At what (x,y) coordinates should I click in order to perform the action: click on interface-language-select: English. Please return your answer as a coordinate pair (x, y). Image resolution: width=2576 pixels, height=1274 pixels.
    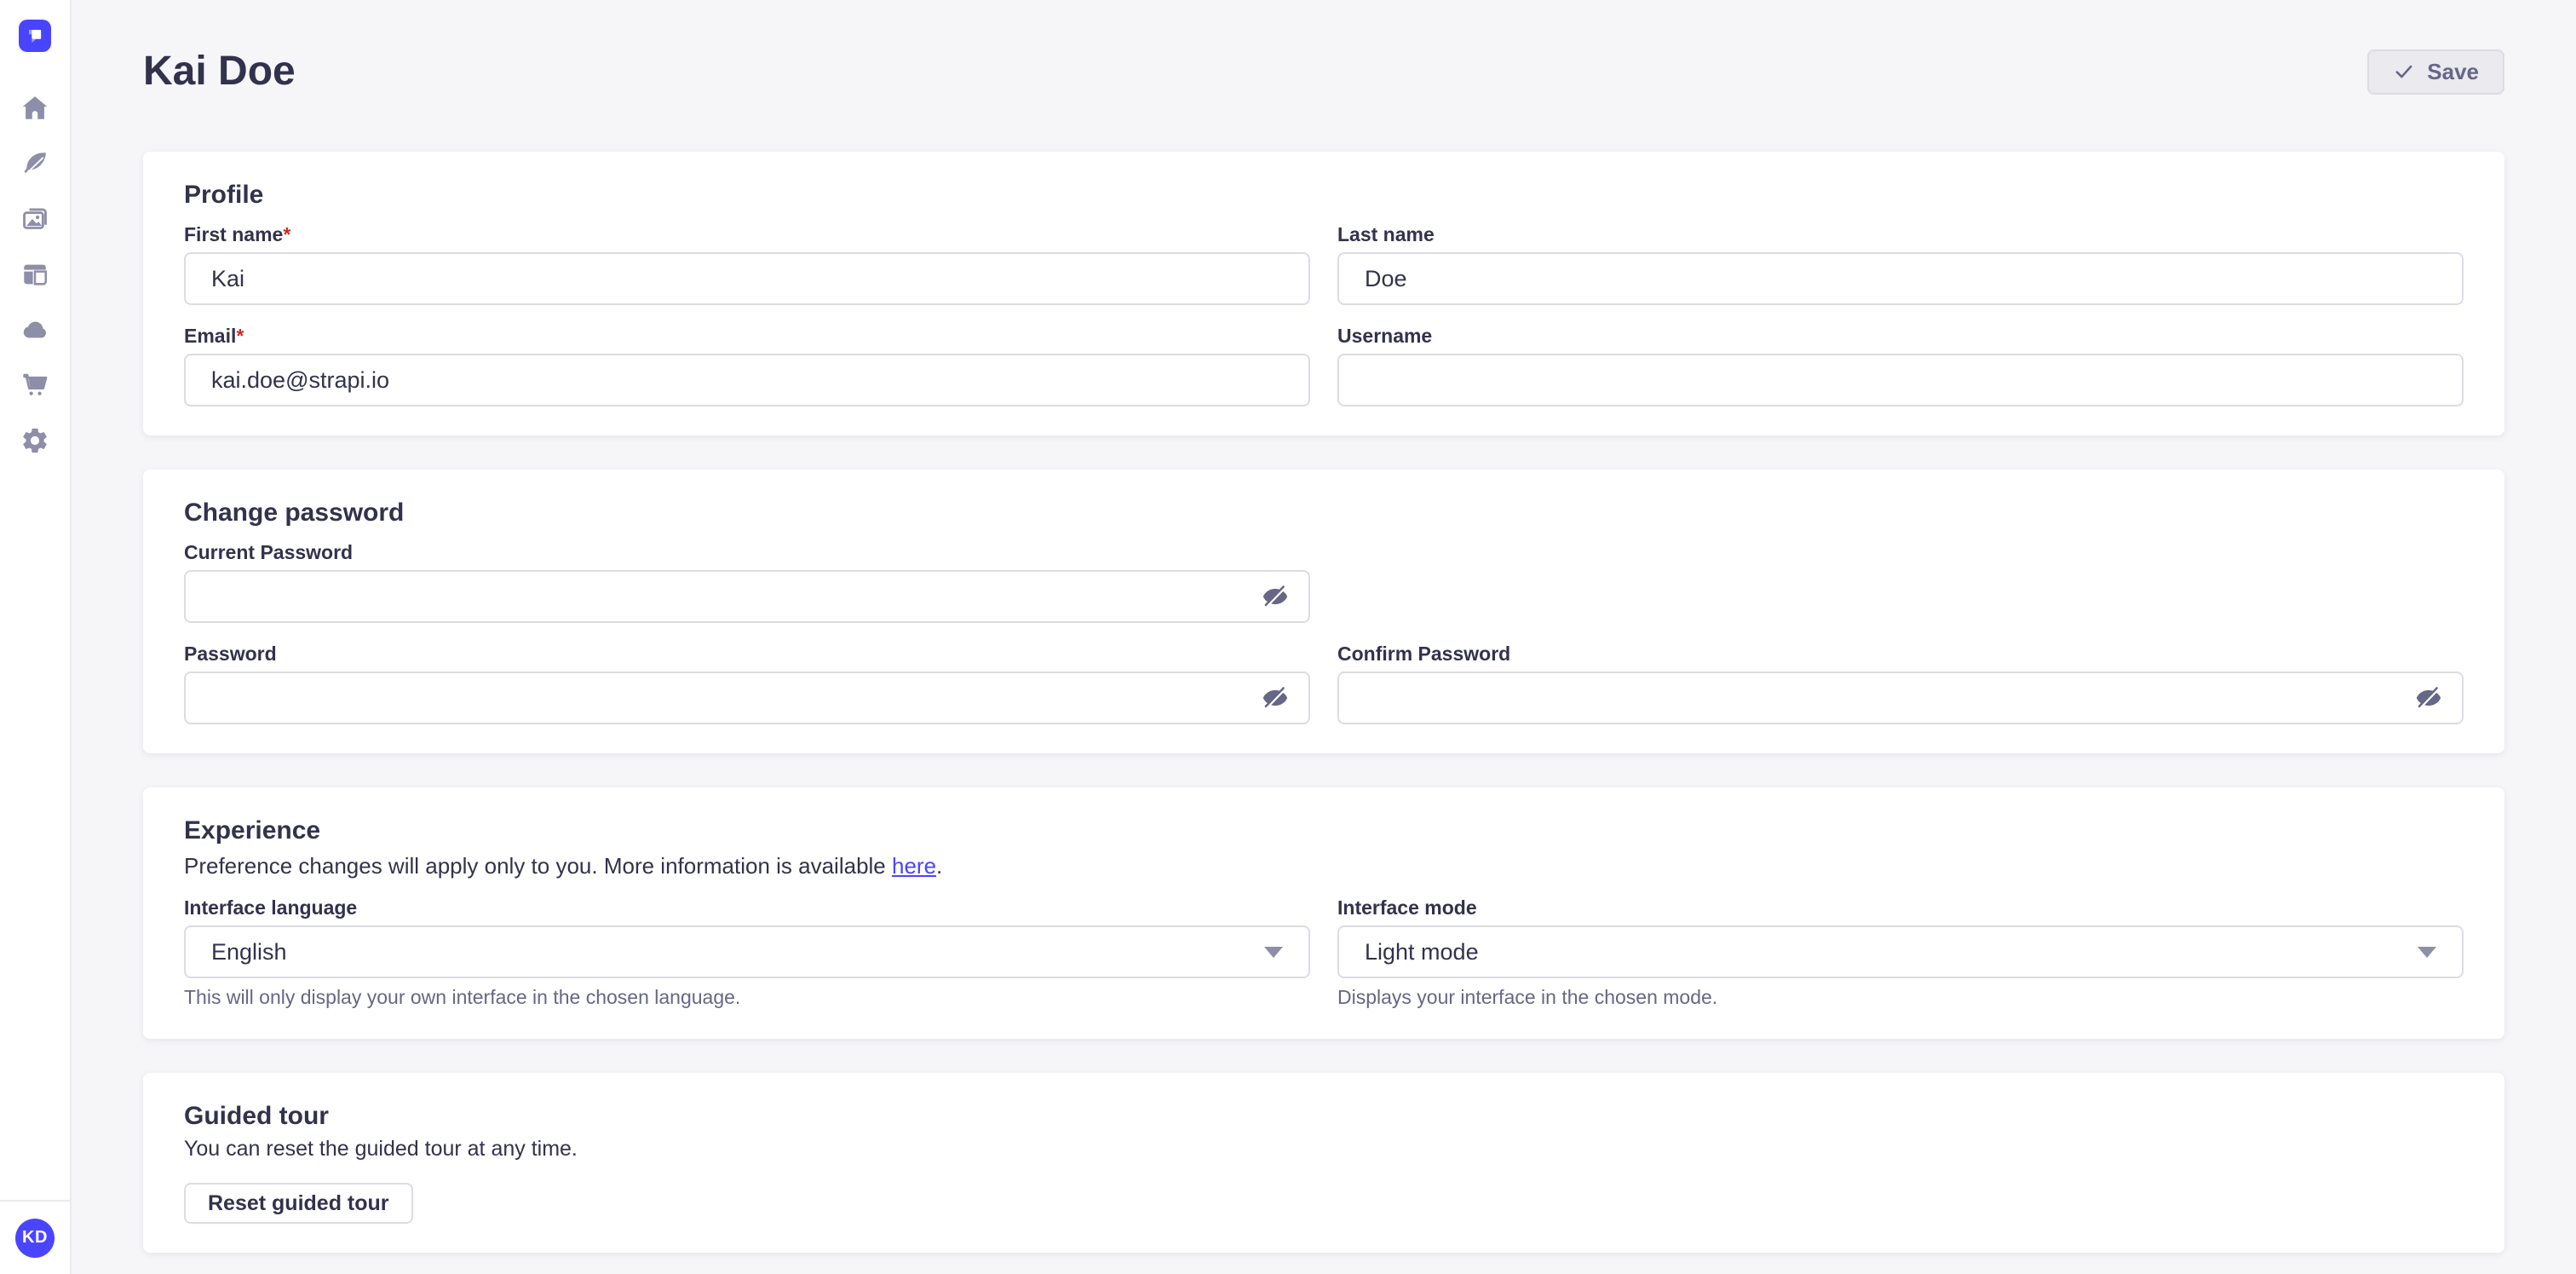
    Looking at the image, I should click on (747, 952).